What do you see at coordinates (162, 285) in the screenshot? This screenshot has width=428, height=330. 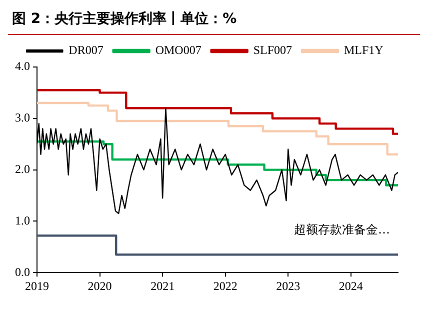 I see `x-tick-label: 2021` at bounding box center [162, 285].